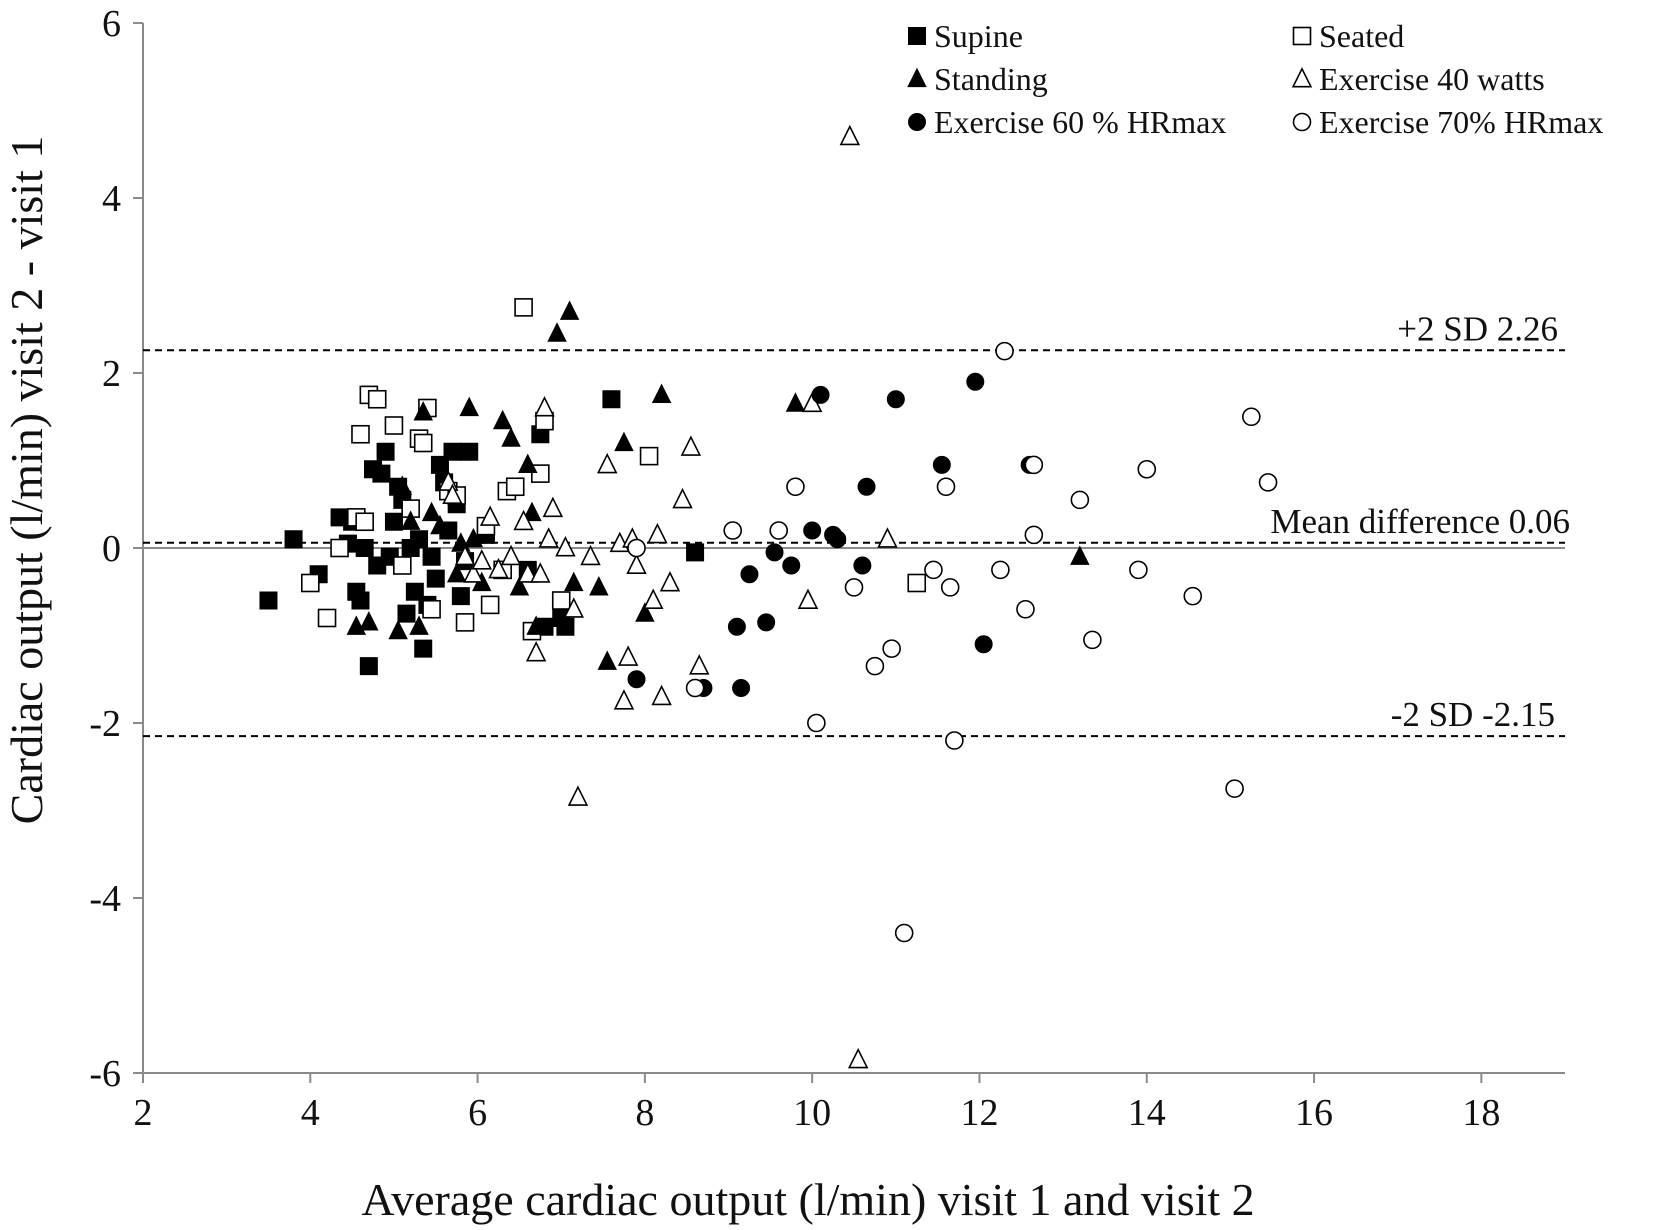 The height and width of the screenshot is (1230, 1653). Describe the element at coordinates (1473, 714) in the screenshot. I see `reference-line-label: -2 SD -2.15` at that location.